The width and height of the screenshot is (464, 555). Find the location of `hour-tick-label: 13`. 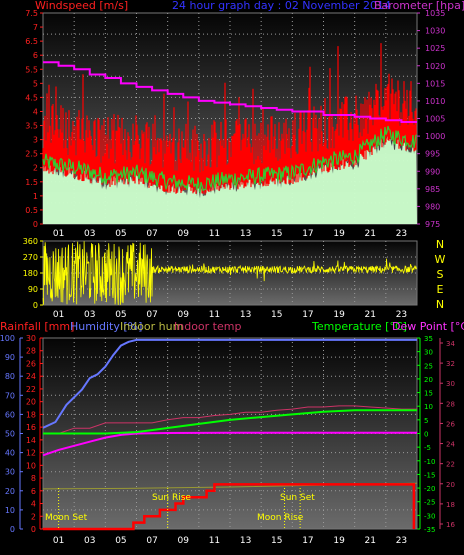

hour-tick-label: 13 is located at coordinates (245, 234).